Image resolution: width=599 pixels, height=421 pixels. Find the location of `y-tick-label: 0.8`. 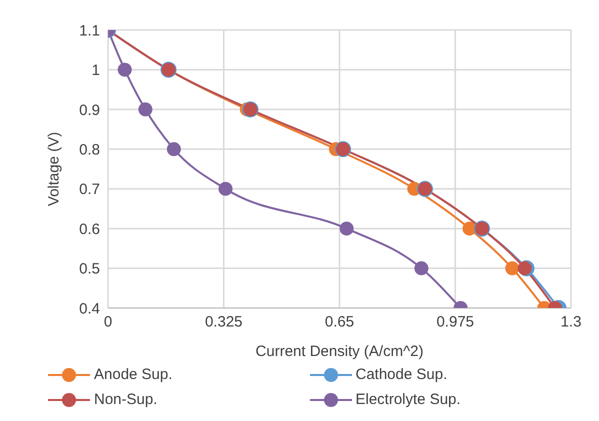

y-tick-label: 0.8 is located at coordinates (89, 149).